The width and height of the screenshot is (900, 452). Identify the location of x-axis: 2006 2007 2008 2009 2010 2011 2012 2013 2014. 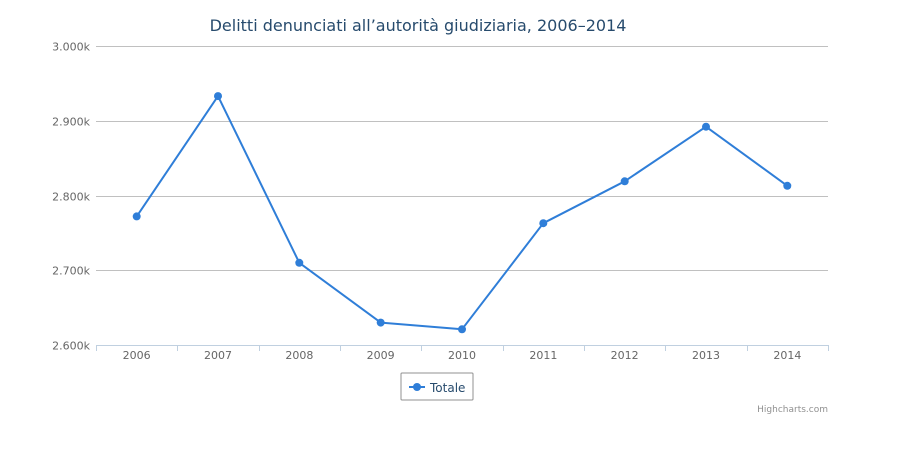
(462, 353).